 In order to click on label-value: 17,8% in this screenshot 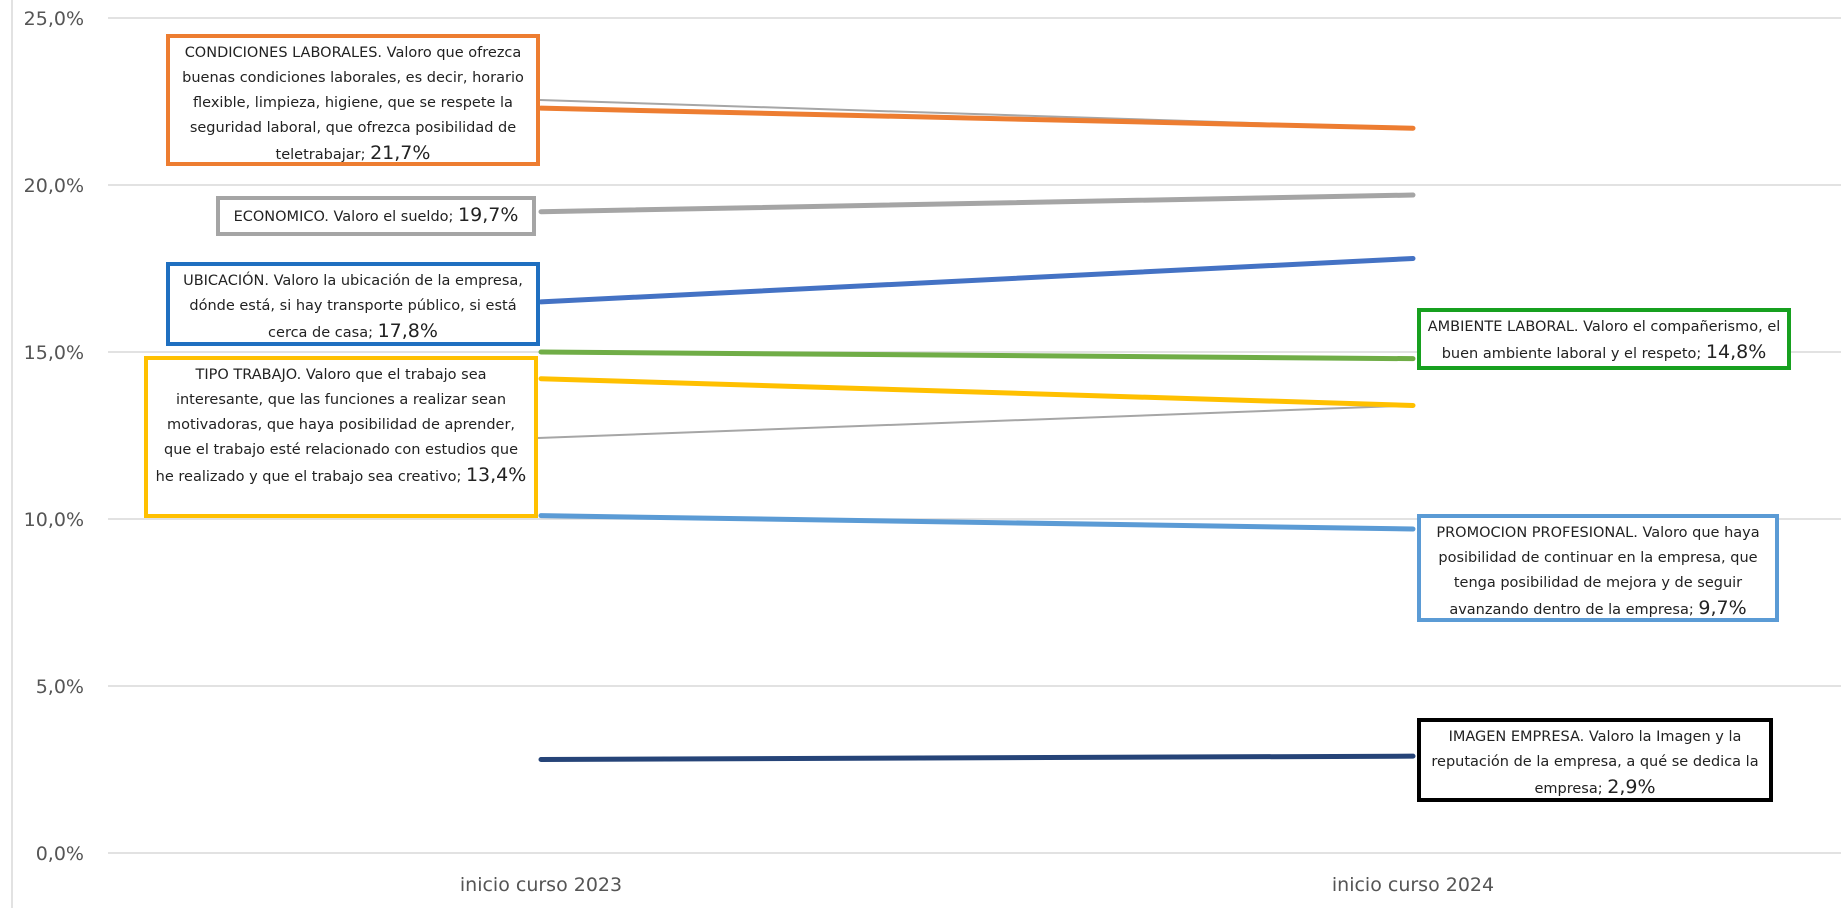, I will do `click(407, 331)`.